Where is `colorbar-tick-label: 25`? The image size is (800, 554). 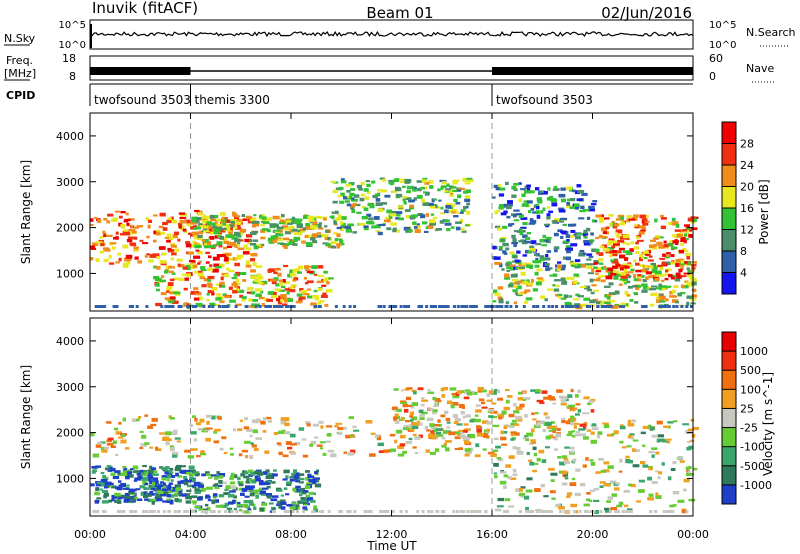 colorbar-tick-label: 25 is located at coordinates (747, 408).